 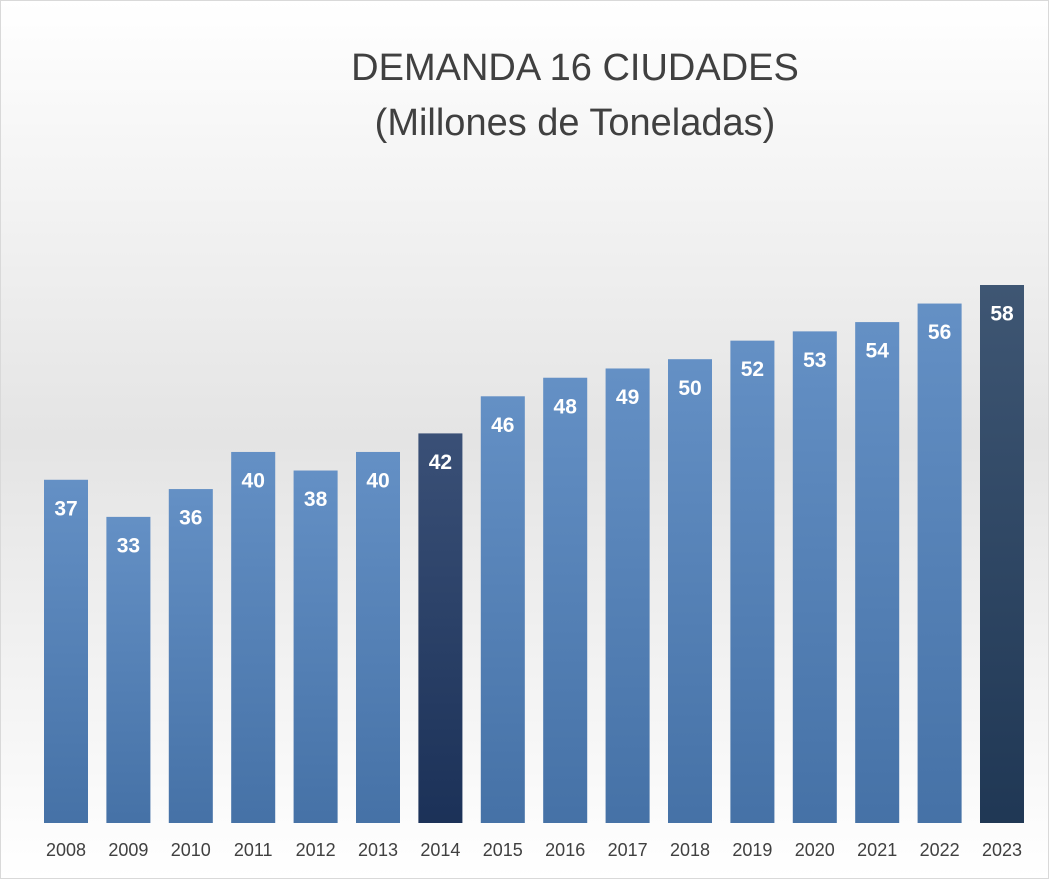 I want to click on data-label: 56, so click(x=939, y=332).